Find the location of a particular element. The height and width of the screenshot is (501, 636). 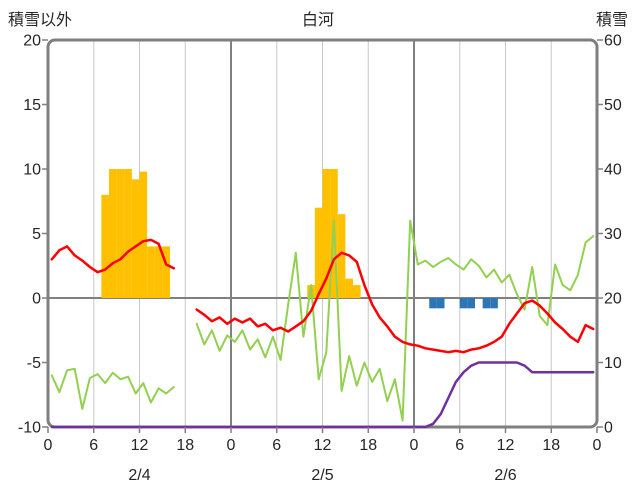

left-axis-tick-label: 0 is located at coordinates (36, 299).